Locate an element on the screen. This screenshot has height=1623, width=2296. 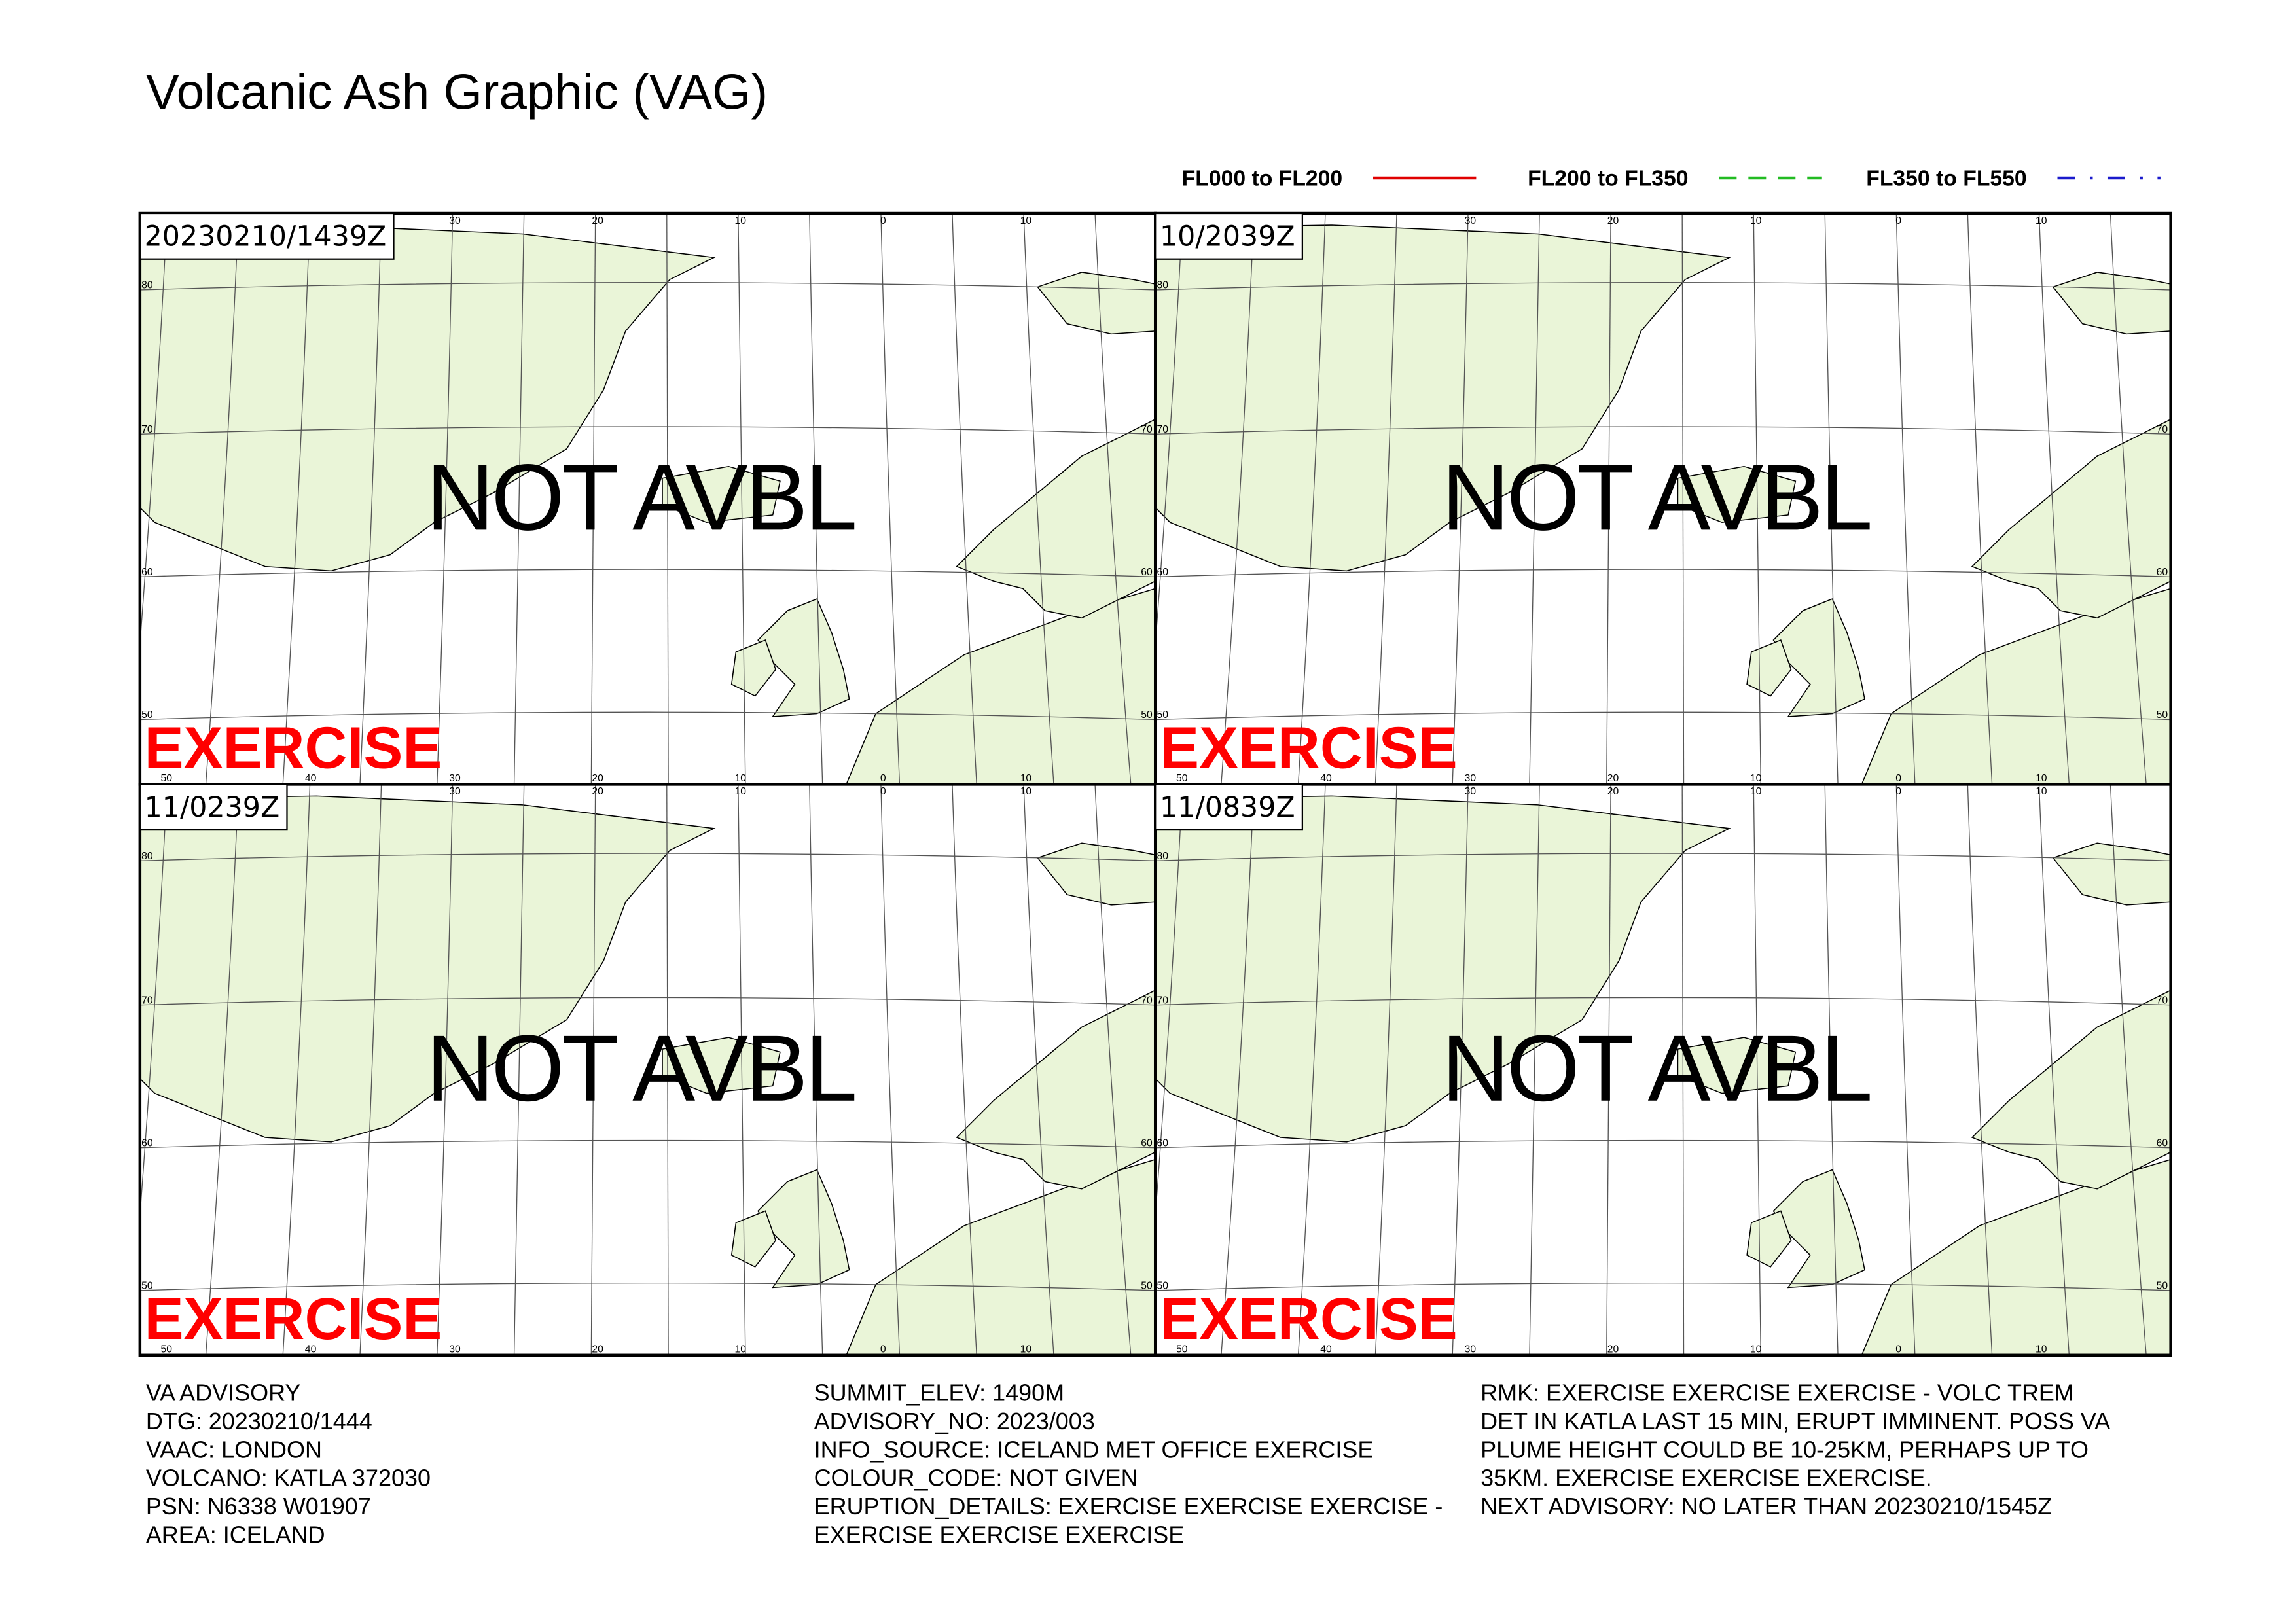
advisory-line: VA ADVISORY is located at coordinates (223, 1392).